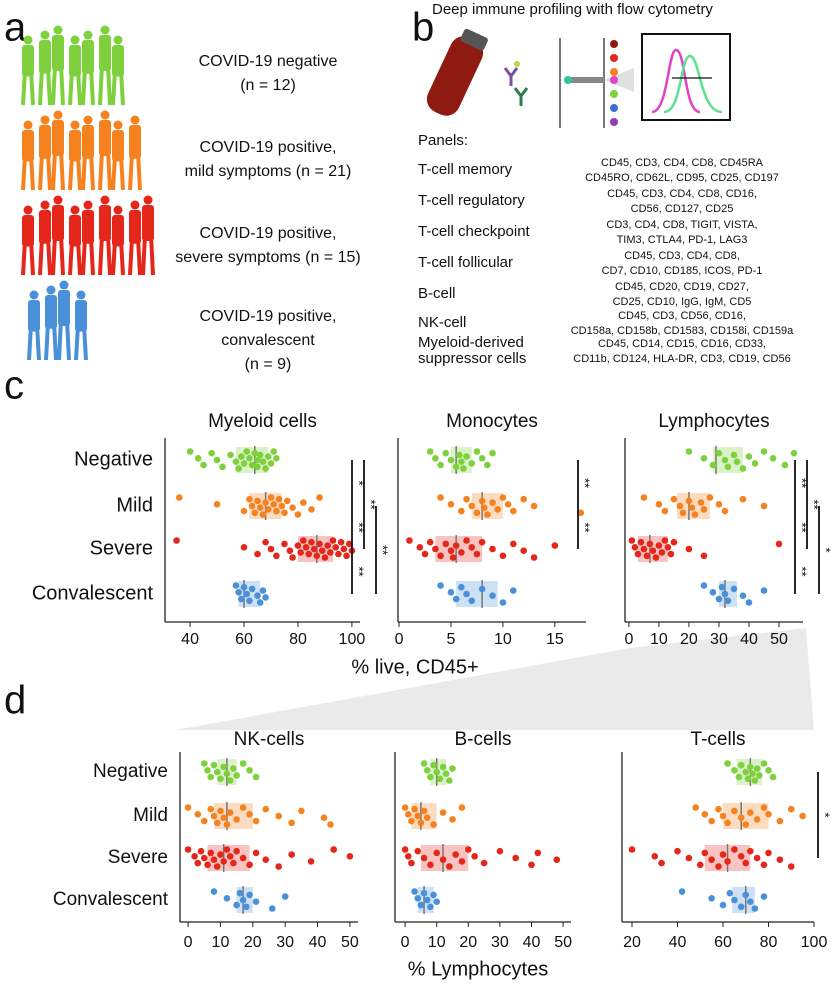  Describe the element at coordinates (723, 942) in the screenshot. I see `x-tick-label: 60` at that location.